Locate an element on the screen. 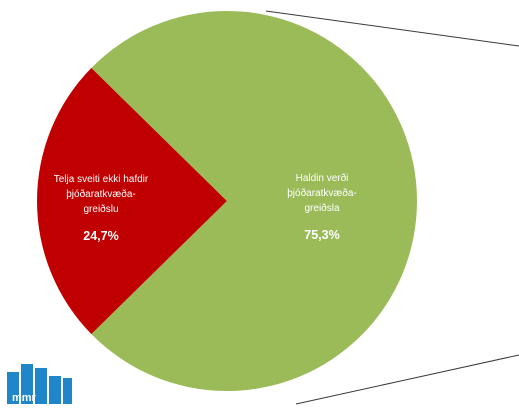 The height and width of the screenshot is (408, 519). slice-label-line: Haldin verði is located at coordinates (322, 178).